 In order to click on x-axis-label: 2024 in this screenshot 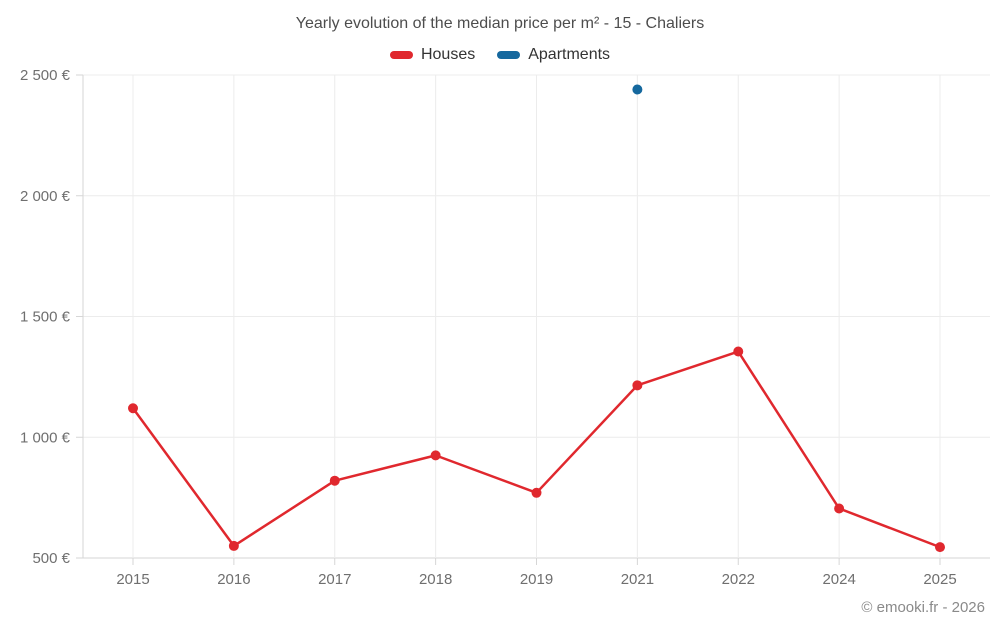, I will do `click(838, 579)`.